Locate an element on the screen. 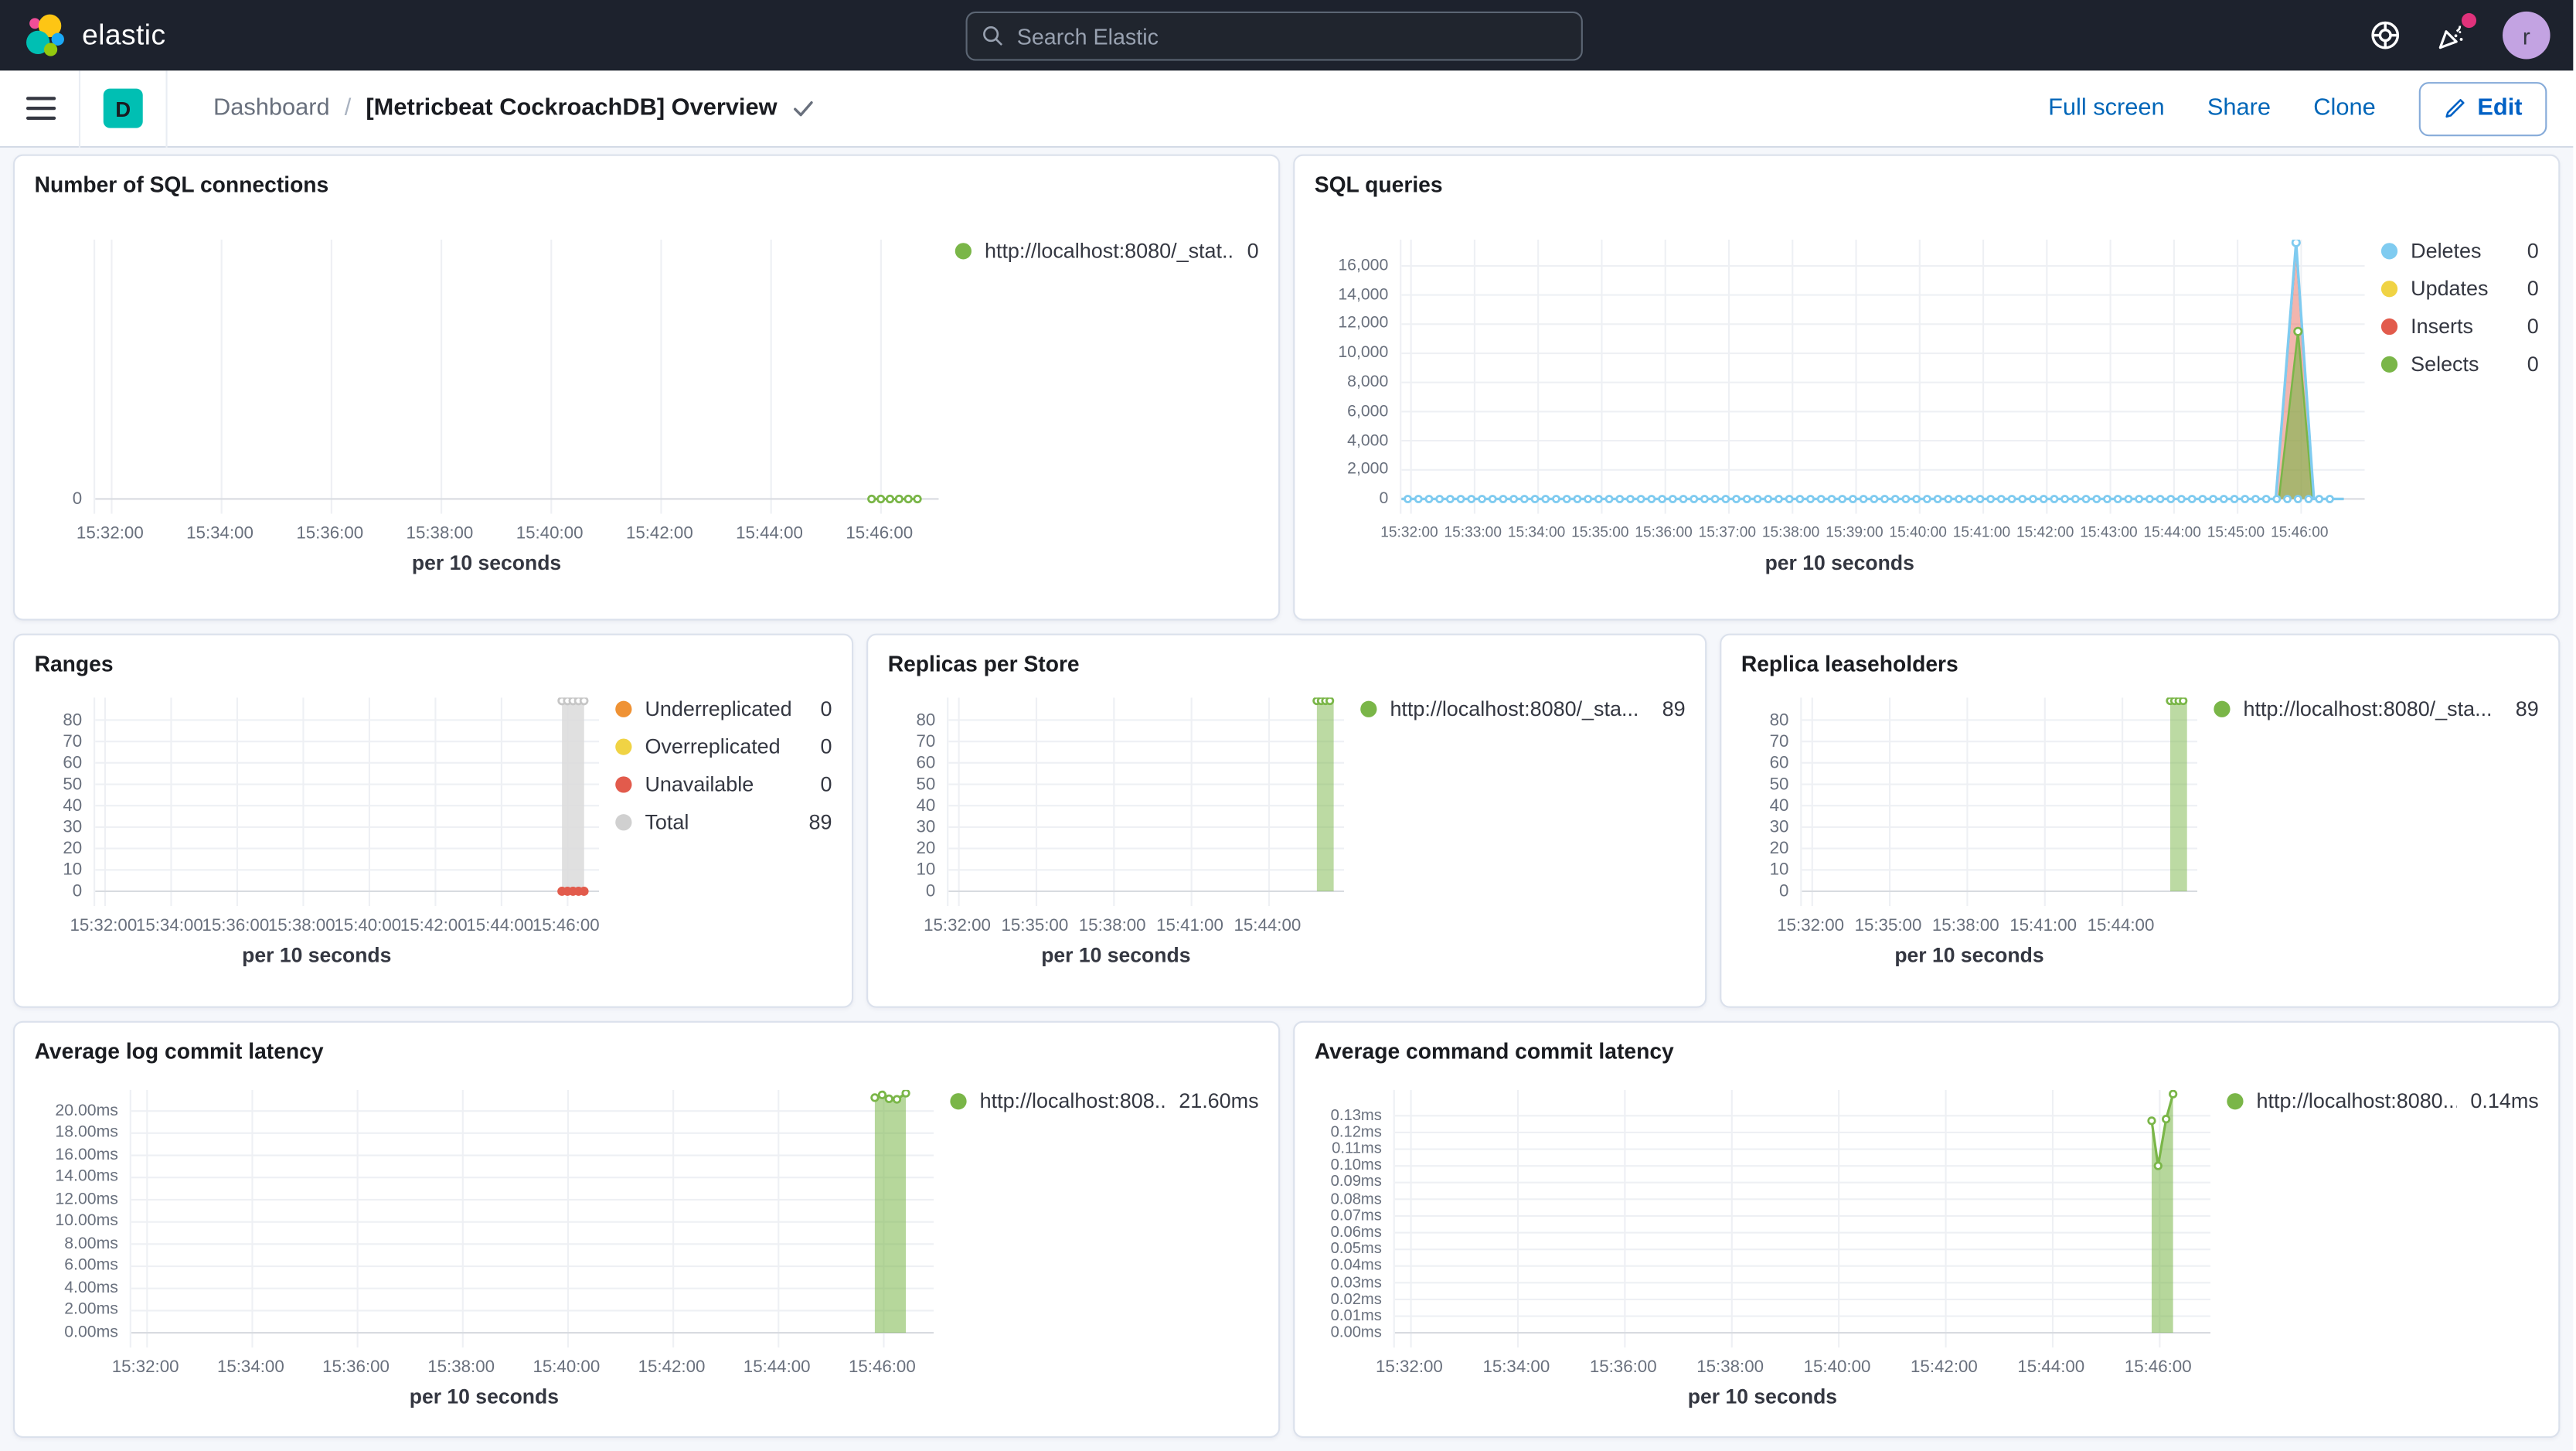  y-tick-label: 0.02ms is located at coordinates (1356, 1299).